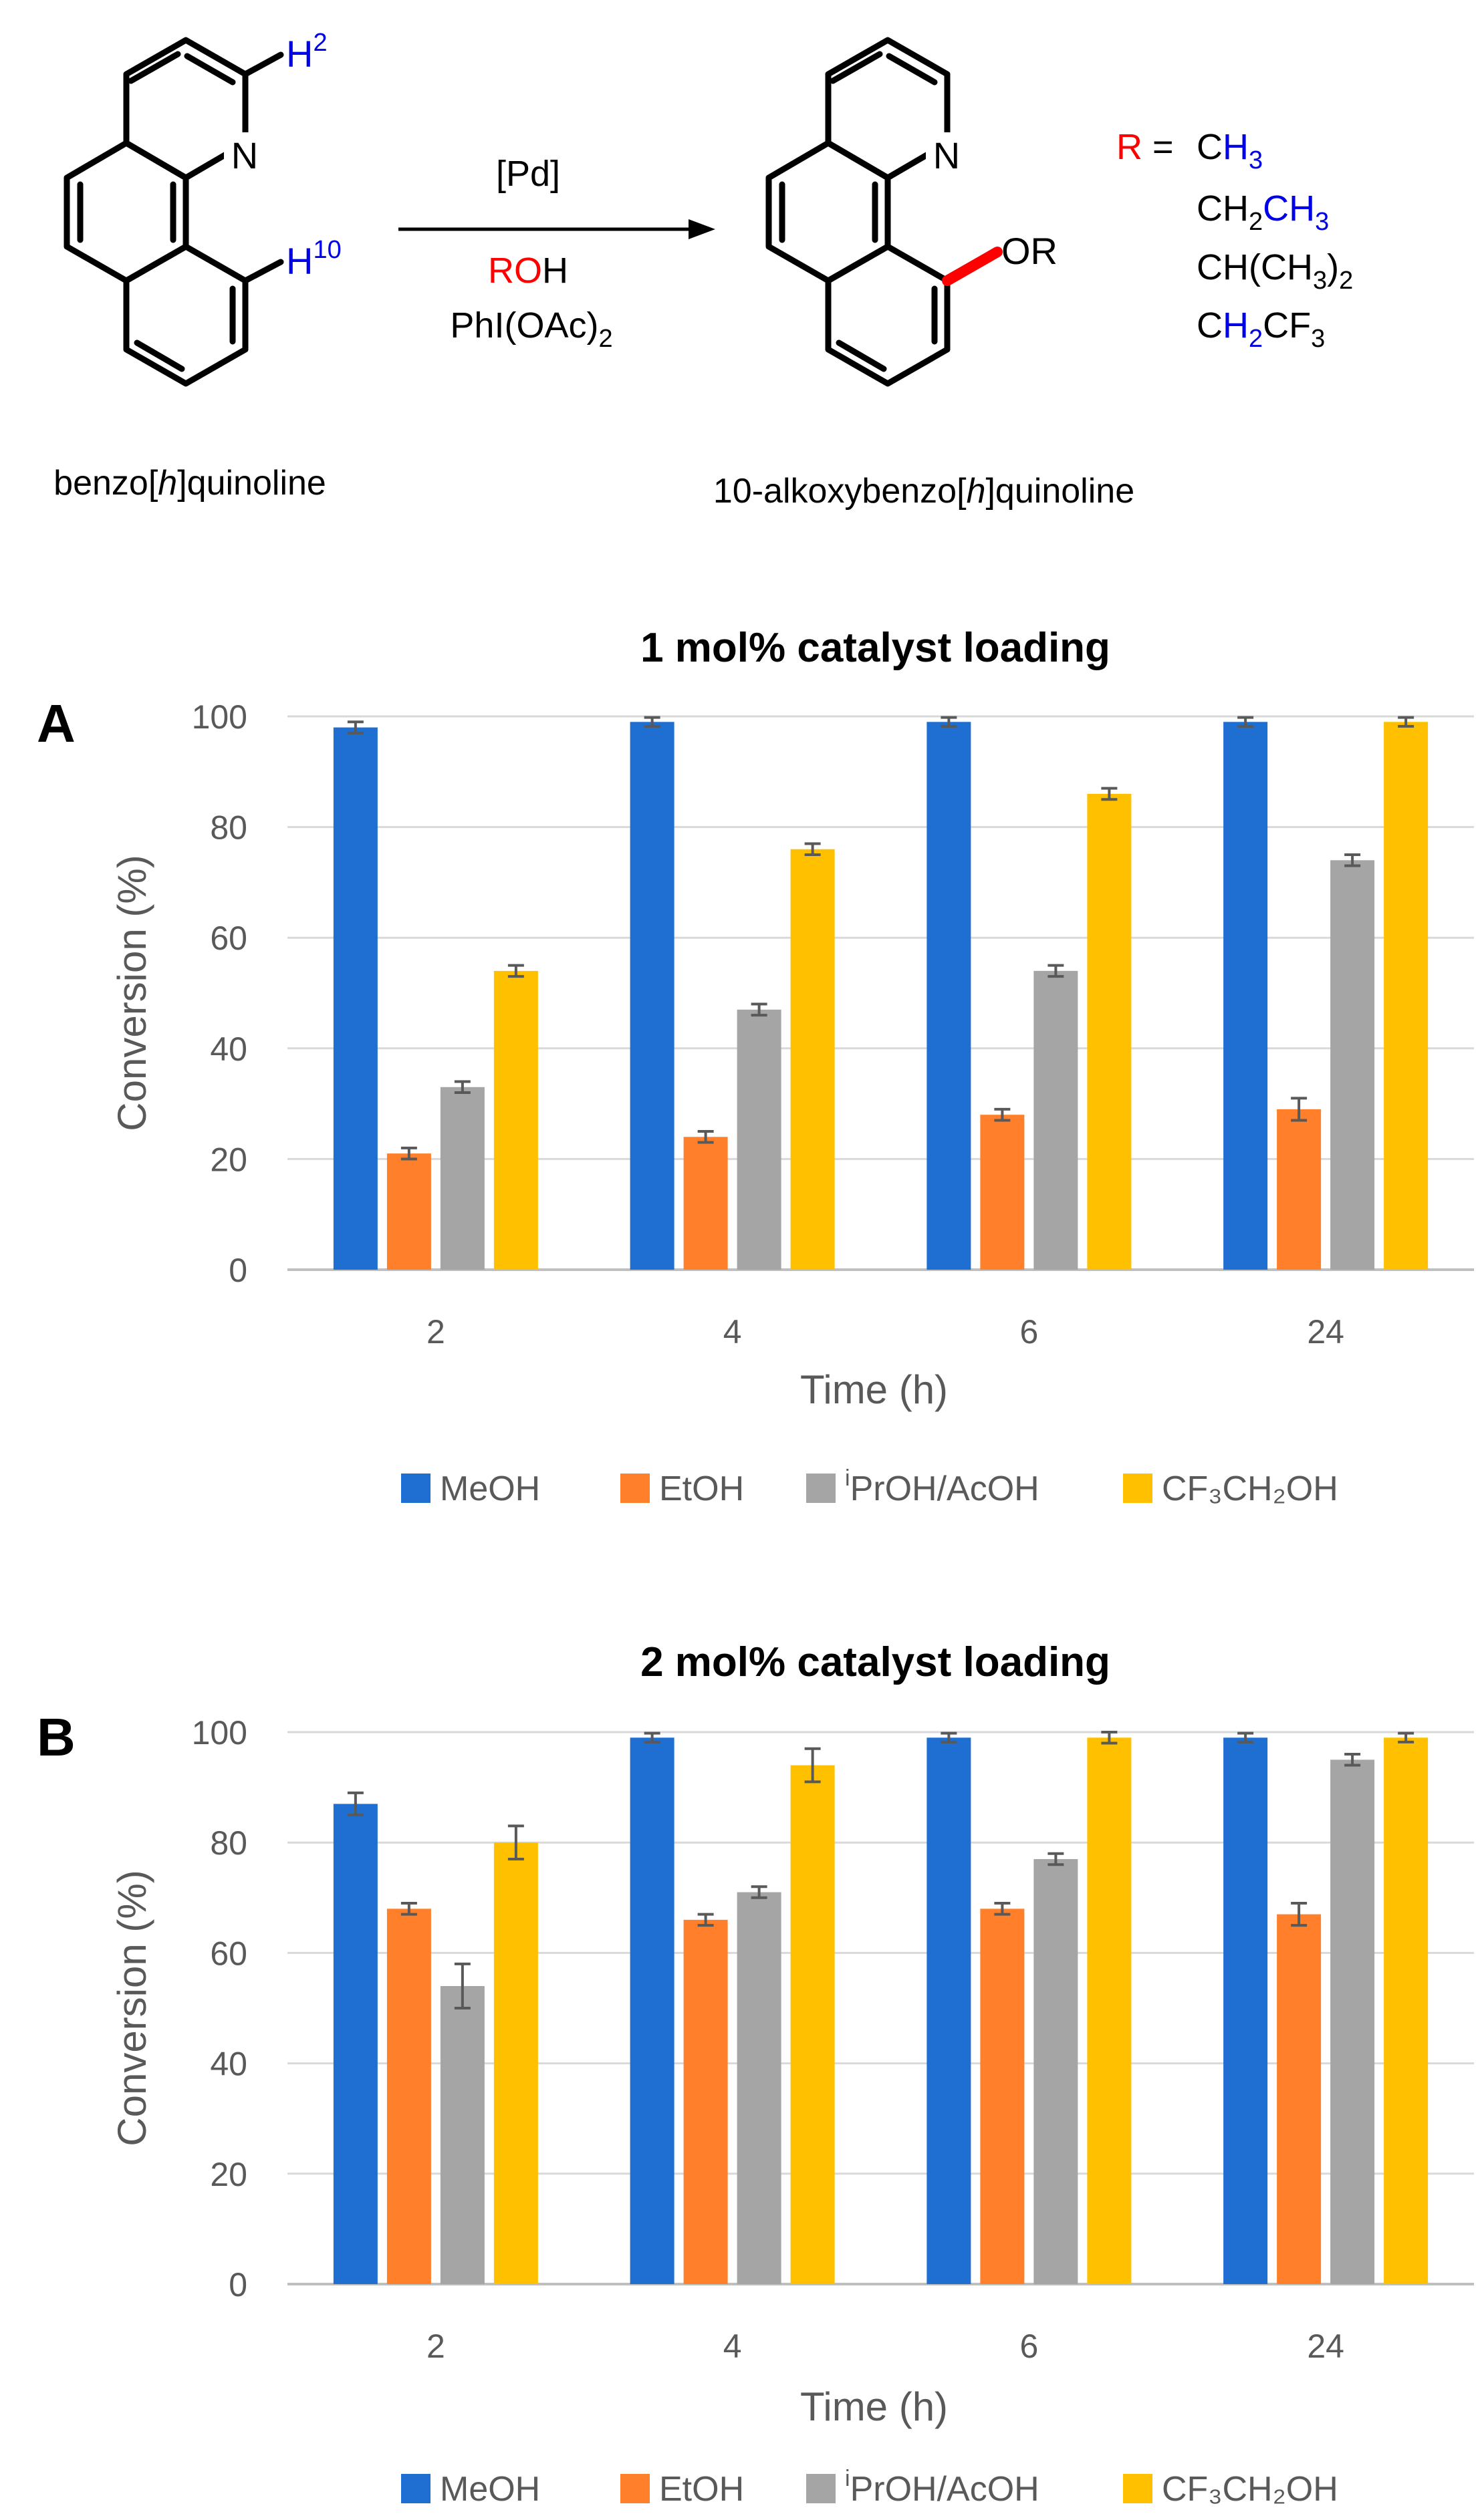  Describe the element at coordinates (972, 266) in the screenshot. I see `c-o-bond` at that location.